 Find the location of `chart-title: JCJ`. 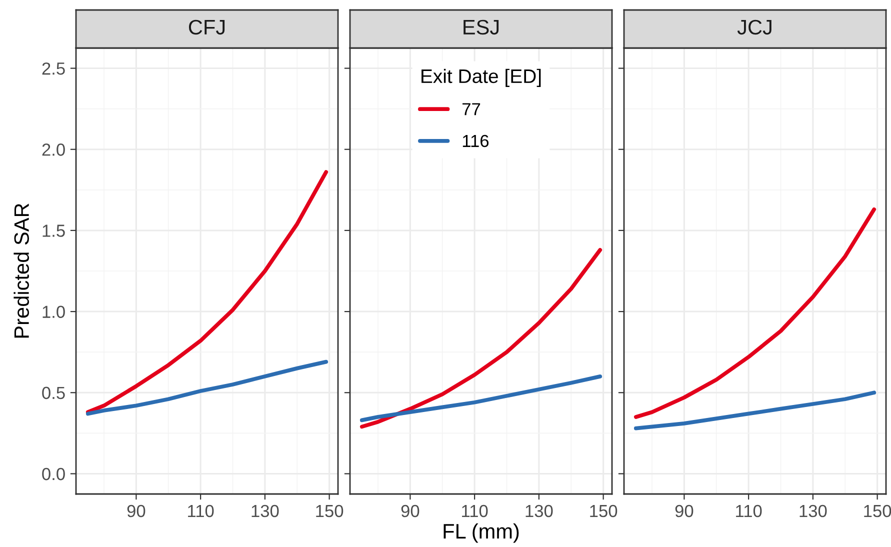

chart-title: JCJ is located at coordinates (754, 27).